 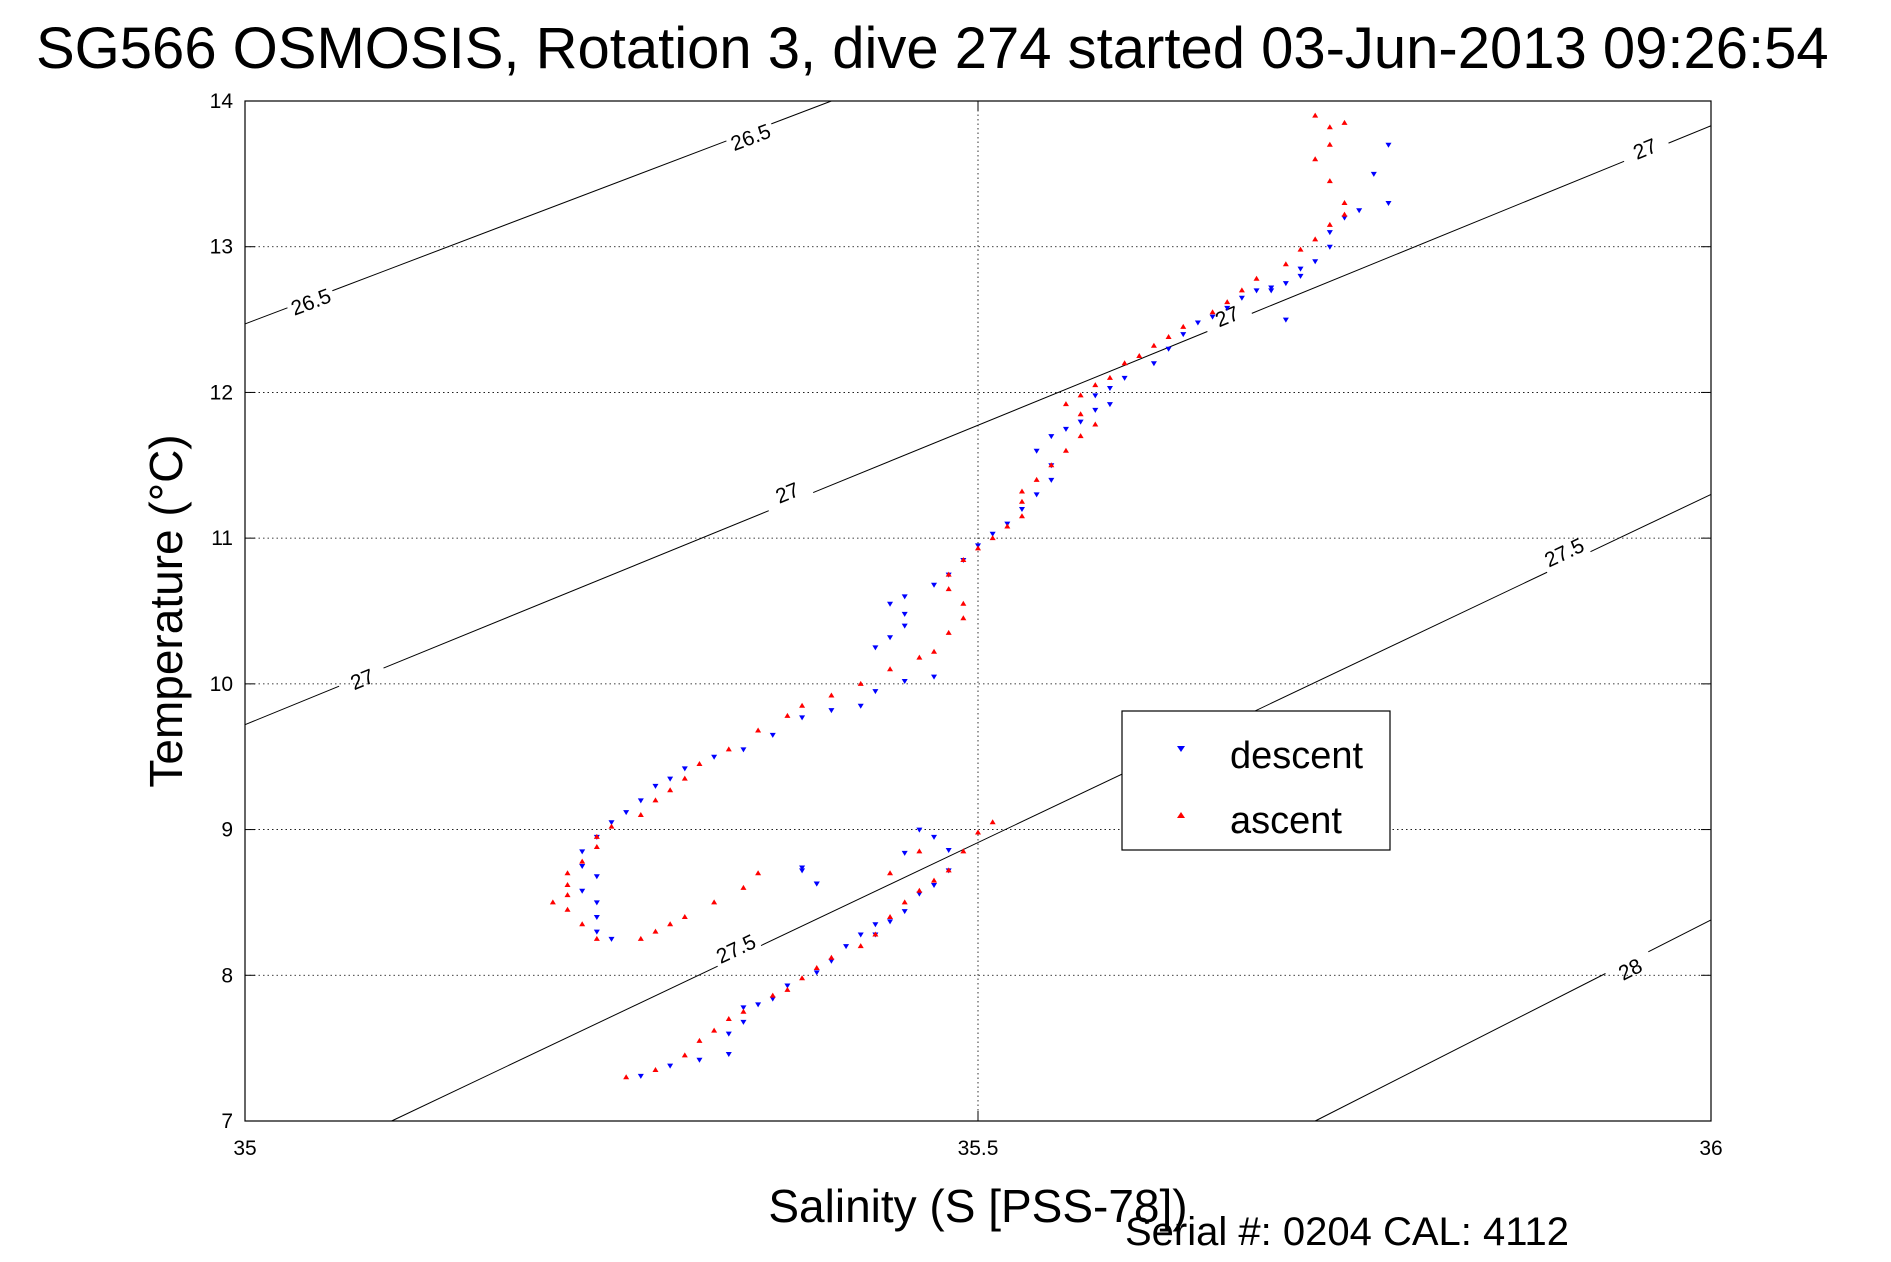 What do you see at coordinates (1181, 749) in the screenshot?
I see `legend-marker-descent` at bounding box center [1181, 749].